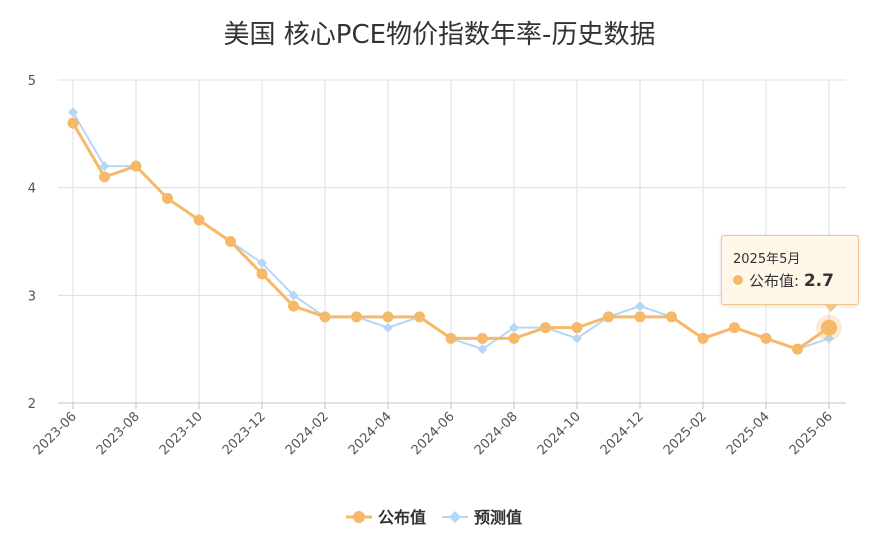 The image size is (879, 559). I want to click on data-tooltip: 2025年5月 公布值: 2.7, so click(790, 273).